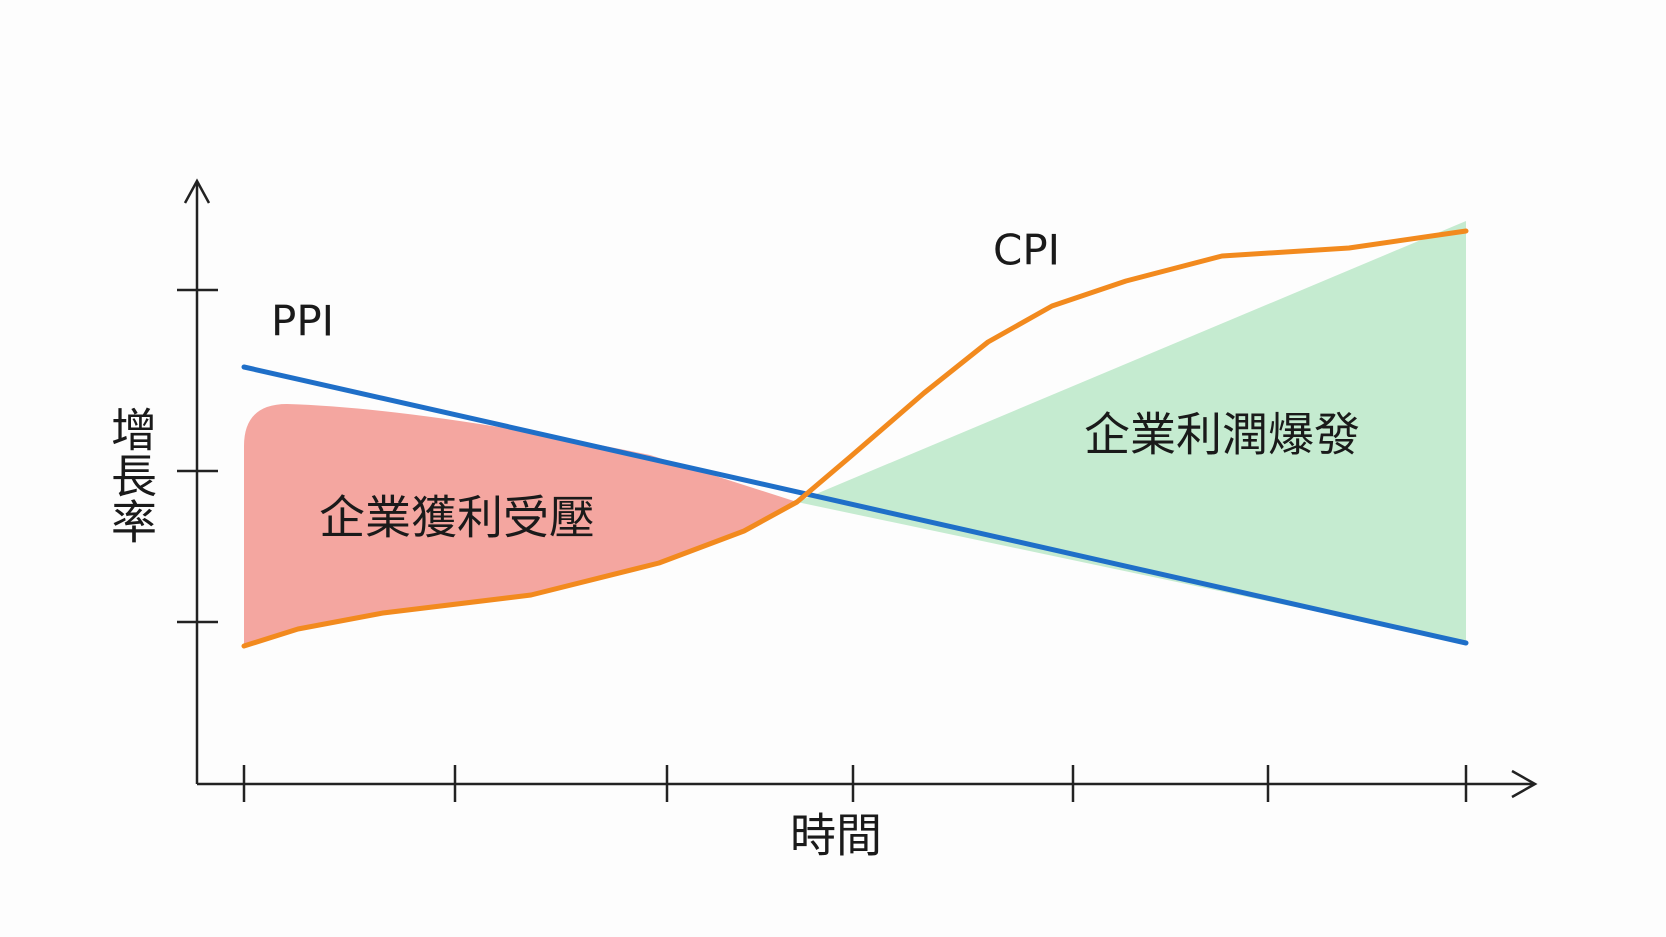 This screenshot has width=1666, height=937. What do you see at coordinates (197, 191) in the screenshot?
I see `y-arrow` at bounding box center [197, 191].